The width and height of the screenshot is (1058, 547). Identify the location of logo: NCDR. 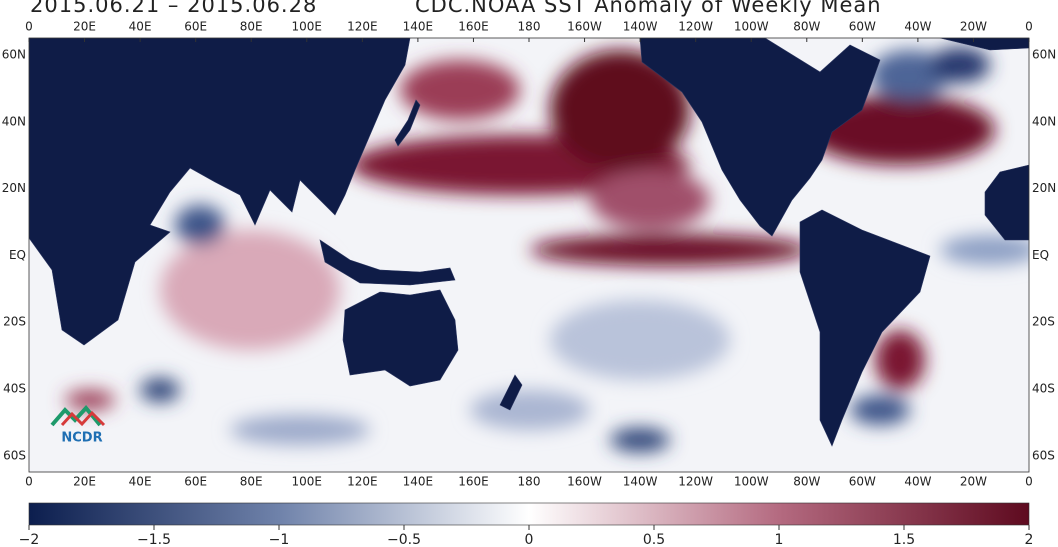
(78, 425).